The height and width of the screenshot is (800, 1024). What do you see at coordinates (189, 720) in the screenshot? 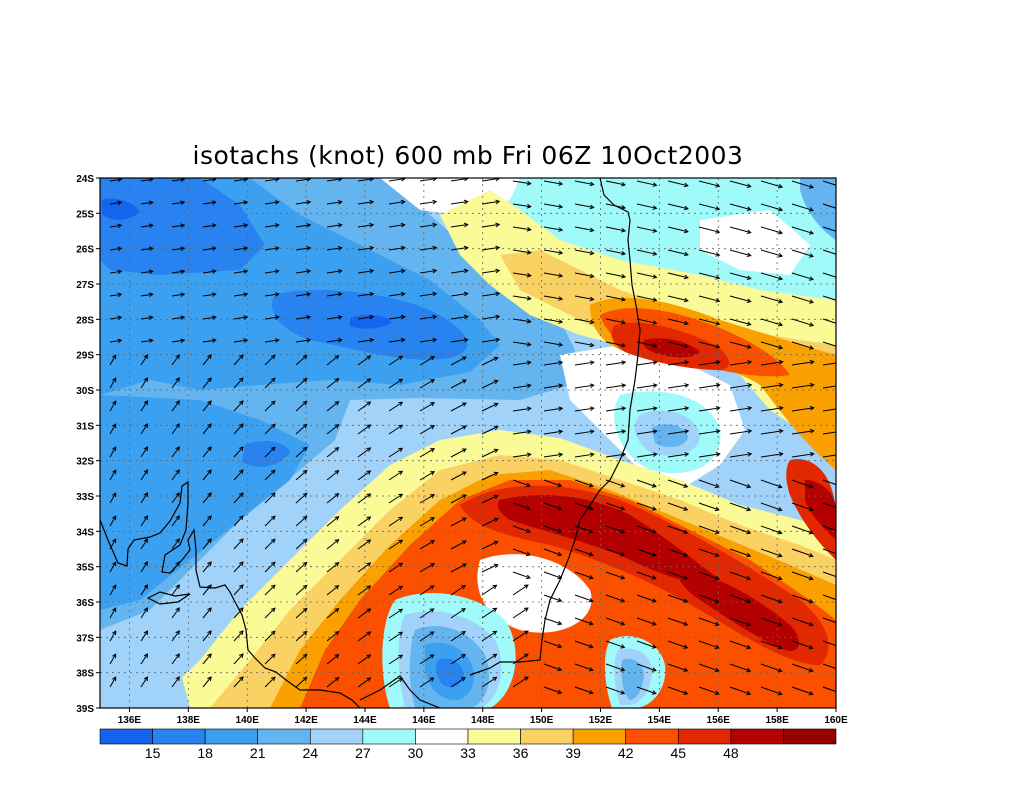
I see `lon-label: 138E` at bounding box center [189, 720].